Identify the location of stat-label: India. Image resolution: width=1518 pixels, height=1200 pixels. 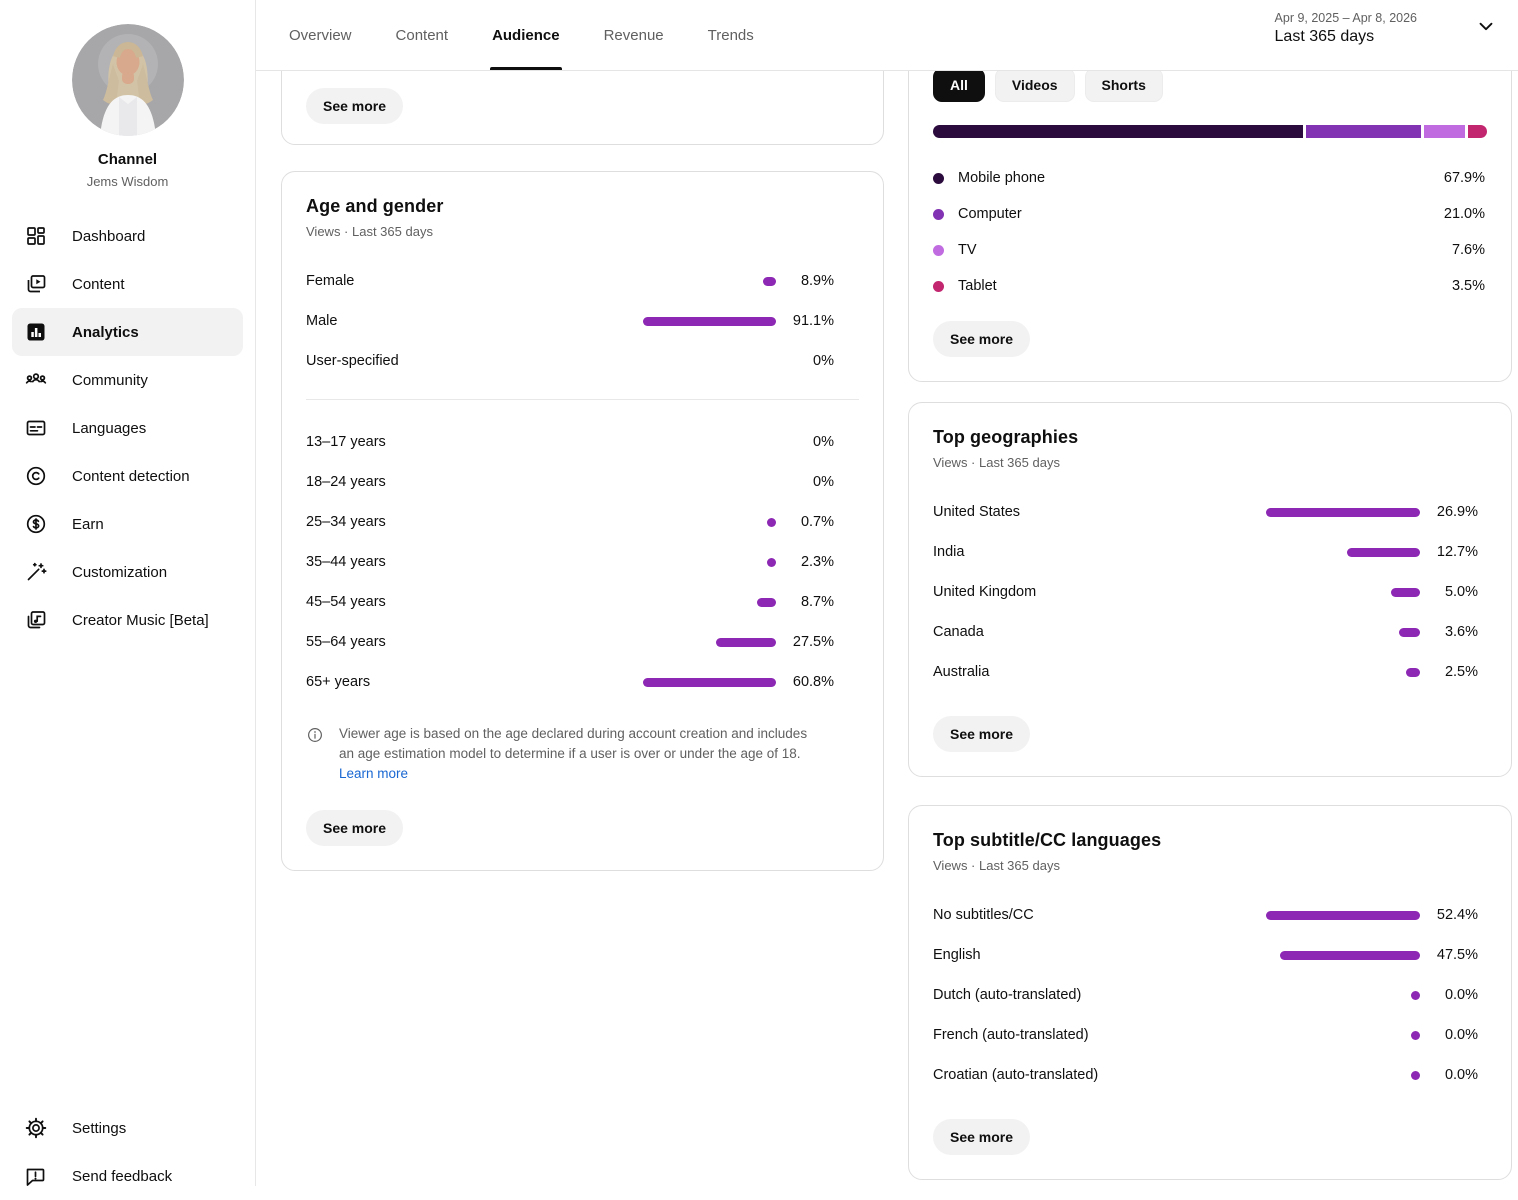
(949, 552).